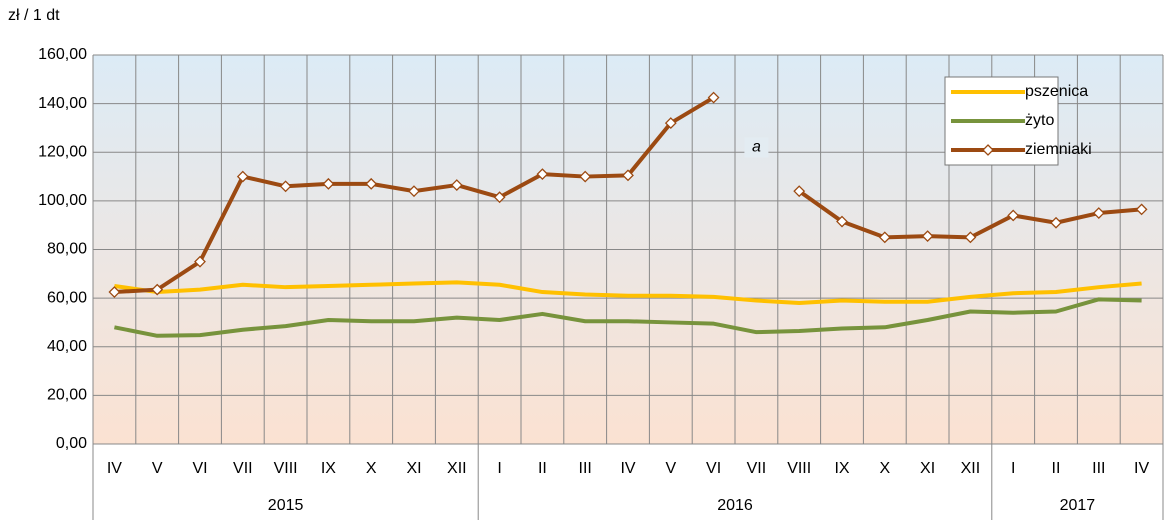  What do you see at coordinates (1056, 91) in the screenshot?
I see `legend-label: pszenica` at bounding box center [1056, 91].